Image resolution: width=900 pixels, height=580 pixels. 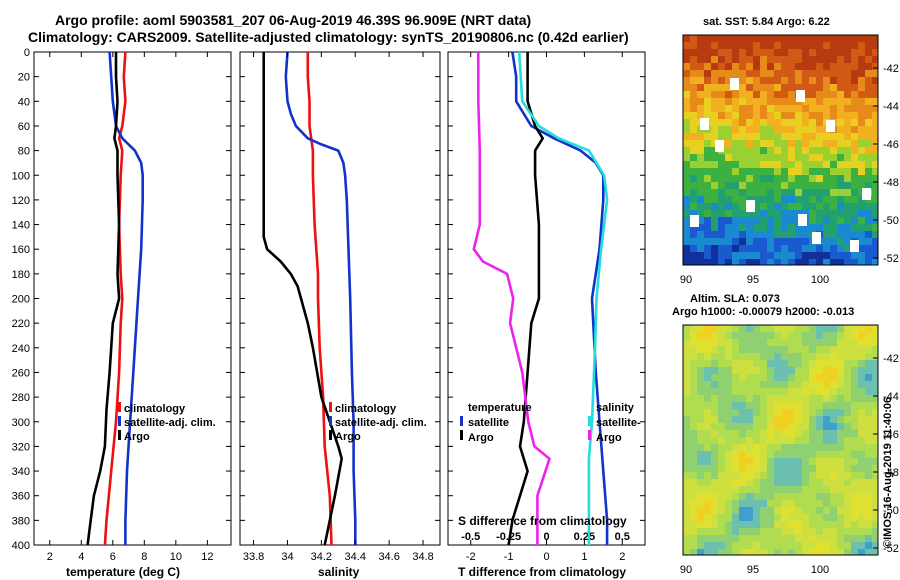 What do you see at coordinates (24, 152) in the screenshot?
I see `y-tick-label: 80` at bounding box center [24, 152].